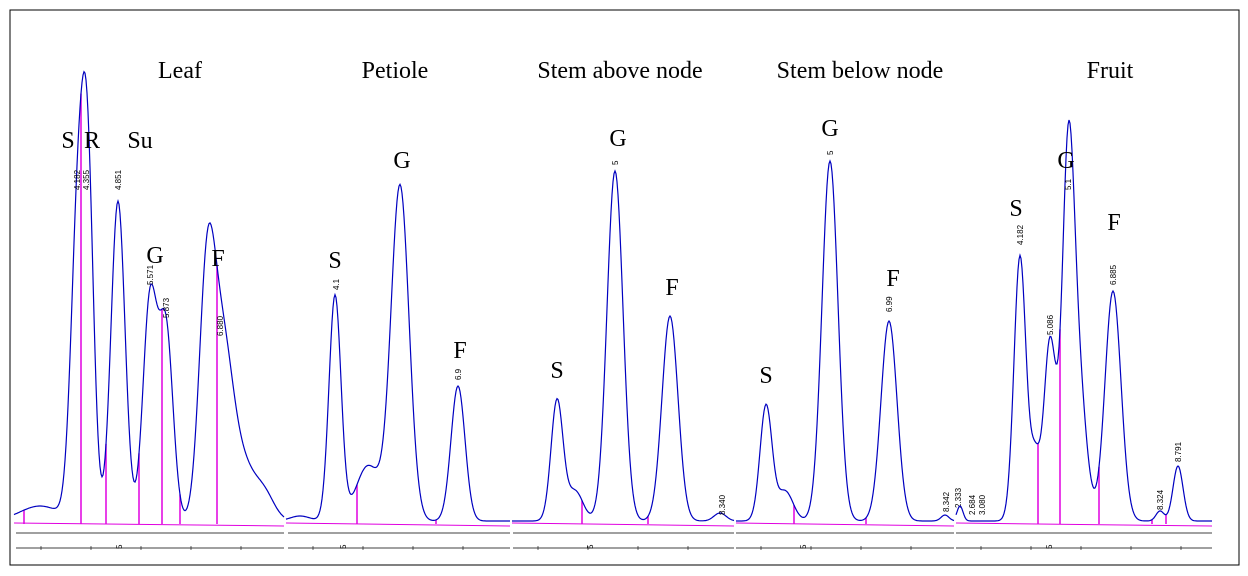  Describe the element at coordinates (458, 374) in the screenshot. I see `retention-time: 6.9` at that location.